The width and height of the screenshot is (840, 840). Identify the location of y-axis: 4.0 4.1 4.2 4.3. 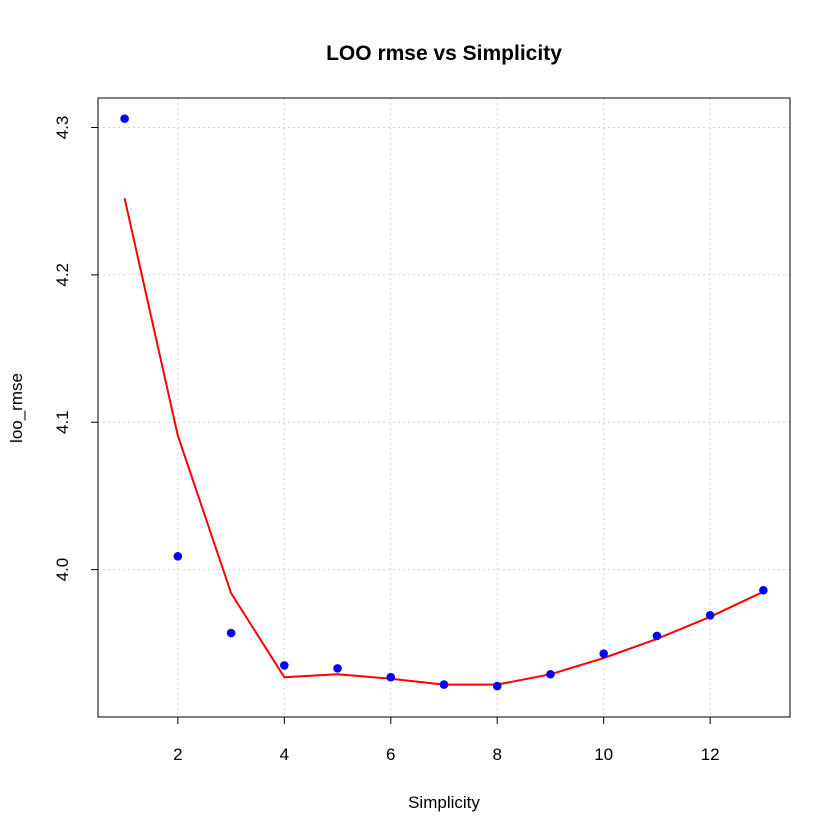
(75, 349).